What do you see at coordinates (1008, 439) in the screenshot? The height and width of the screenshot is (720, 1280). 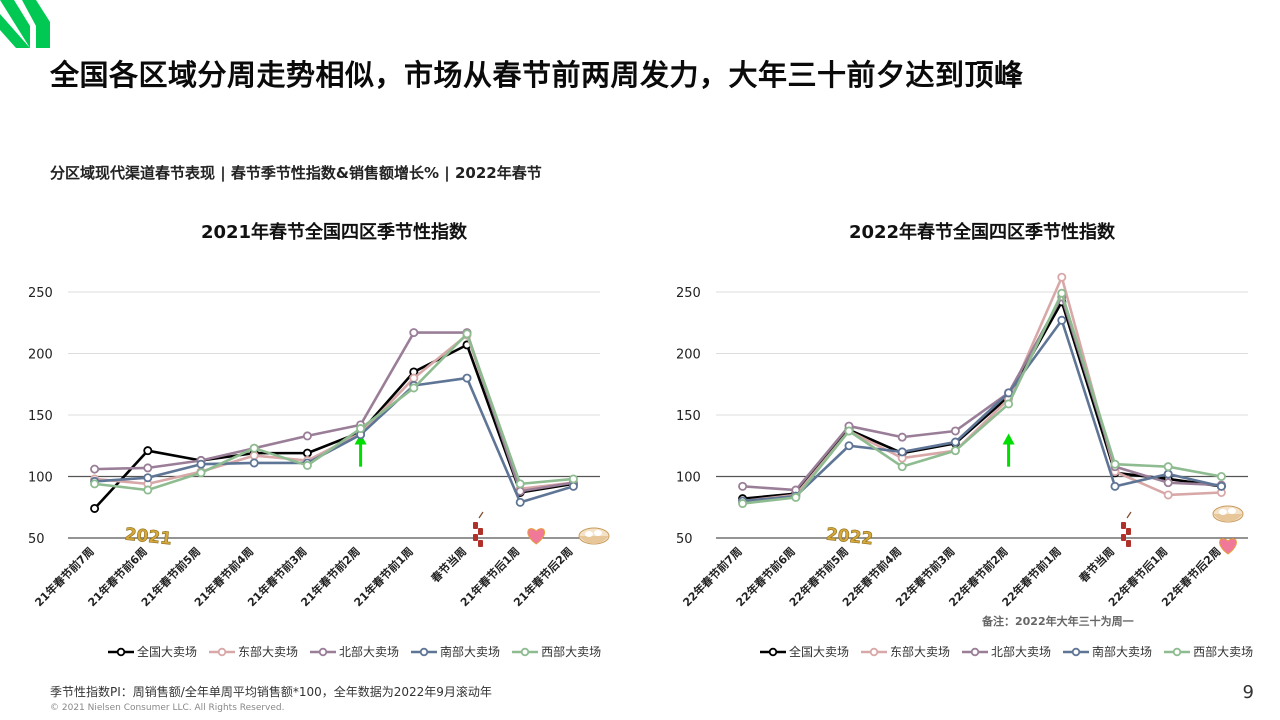 I see `up-arrow-head` at bounding box center [1008, 439].